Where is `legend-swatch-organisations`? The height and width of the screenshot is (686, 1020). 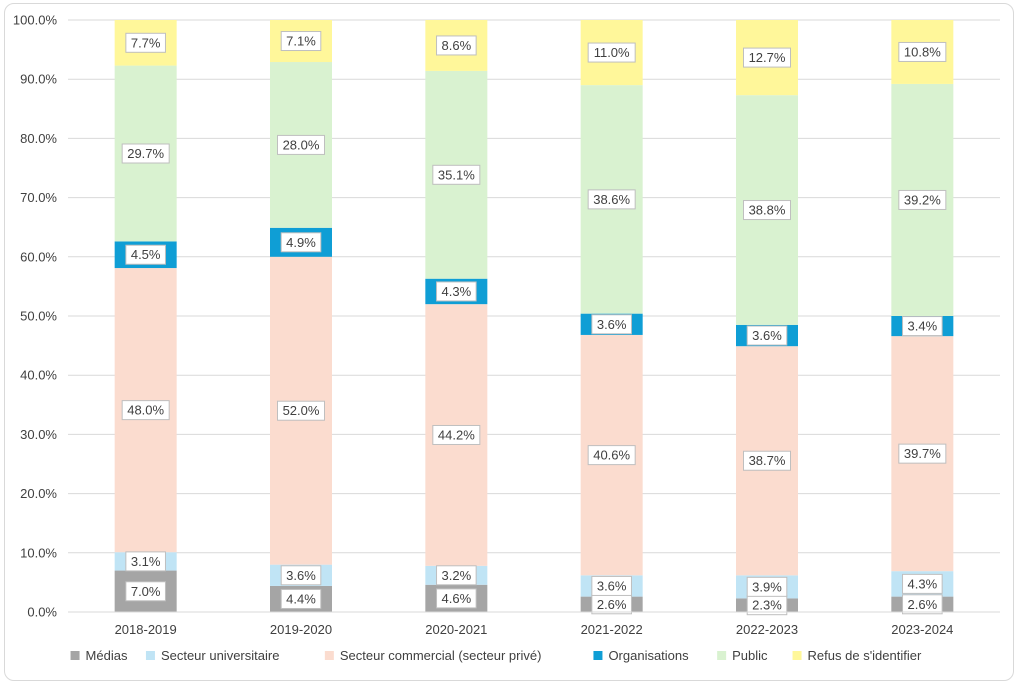 legend-swatch-organisations is located at coordinates (598, 655).